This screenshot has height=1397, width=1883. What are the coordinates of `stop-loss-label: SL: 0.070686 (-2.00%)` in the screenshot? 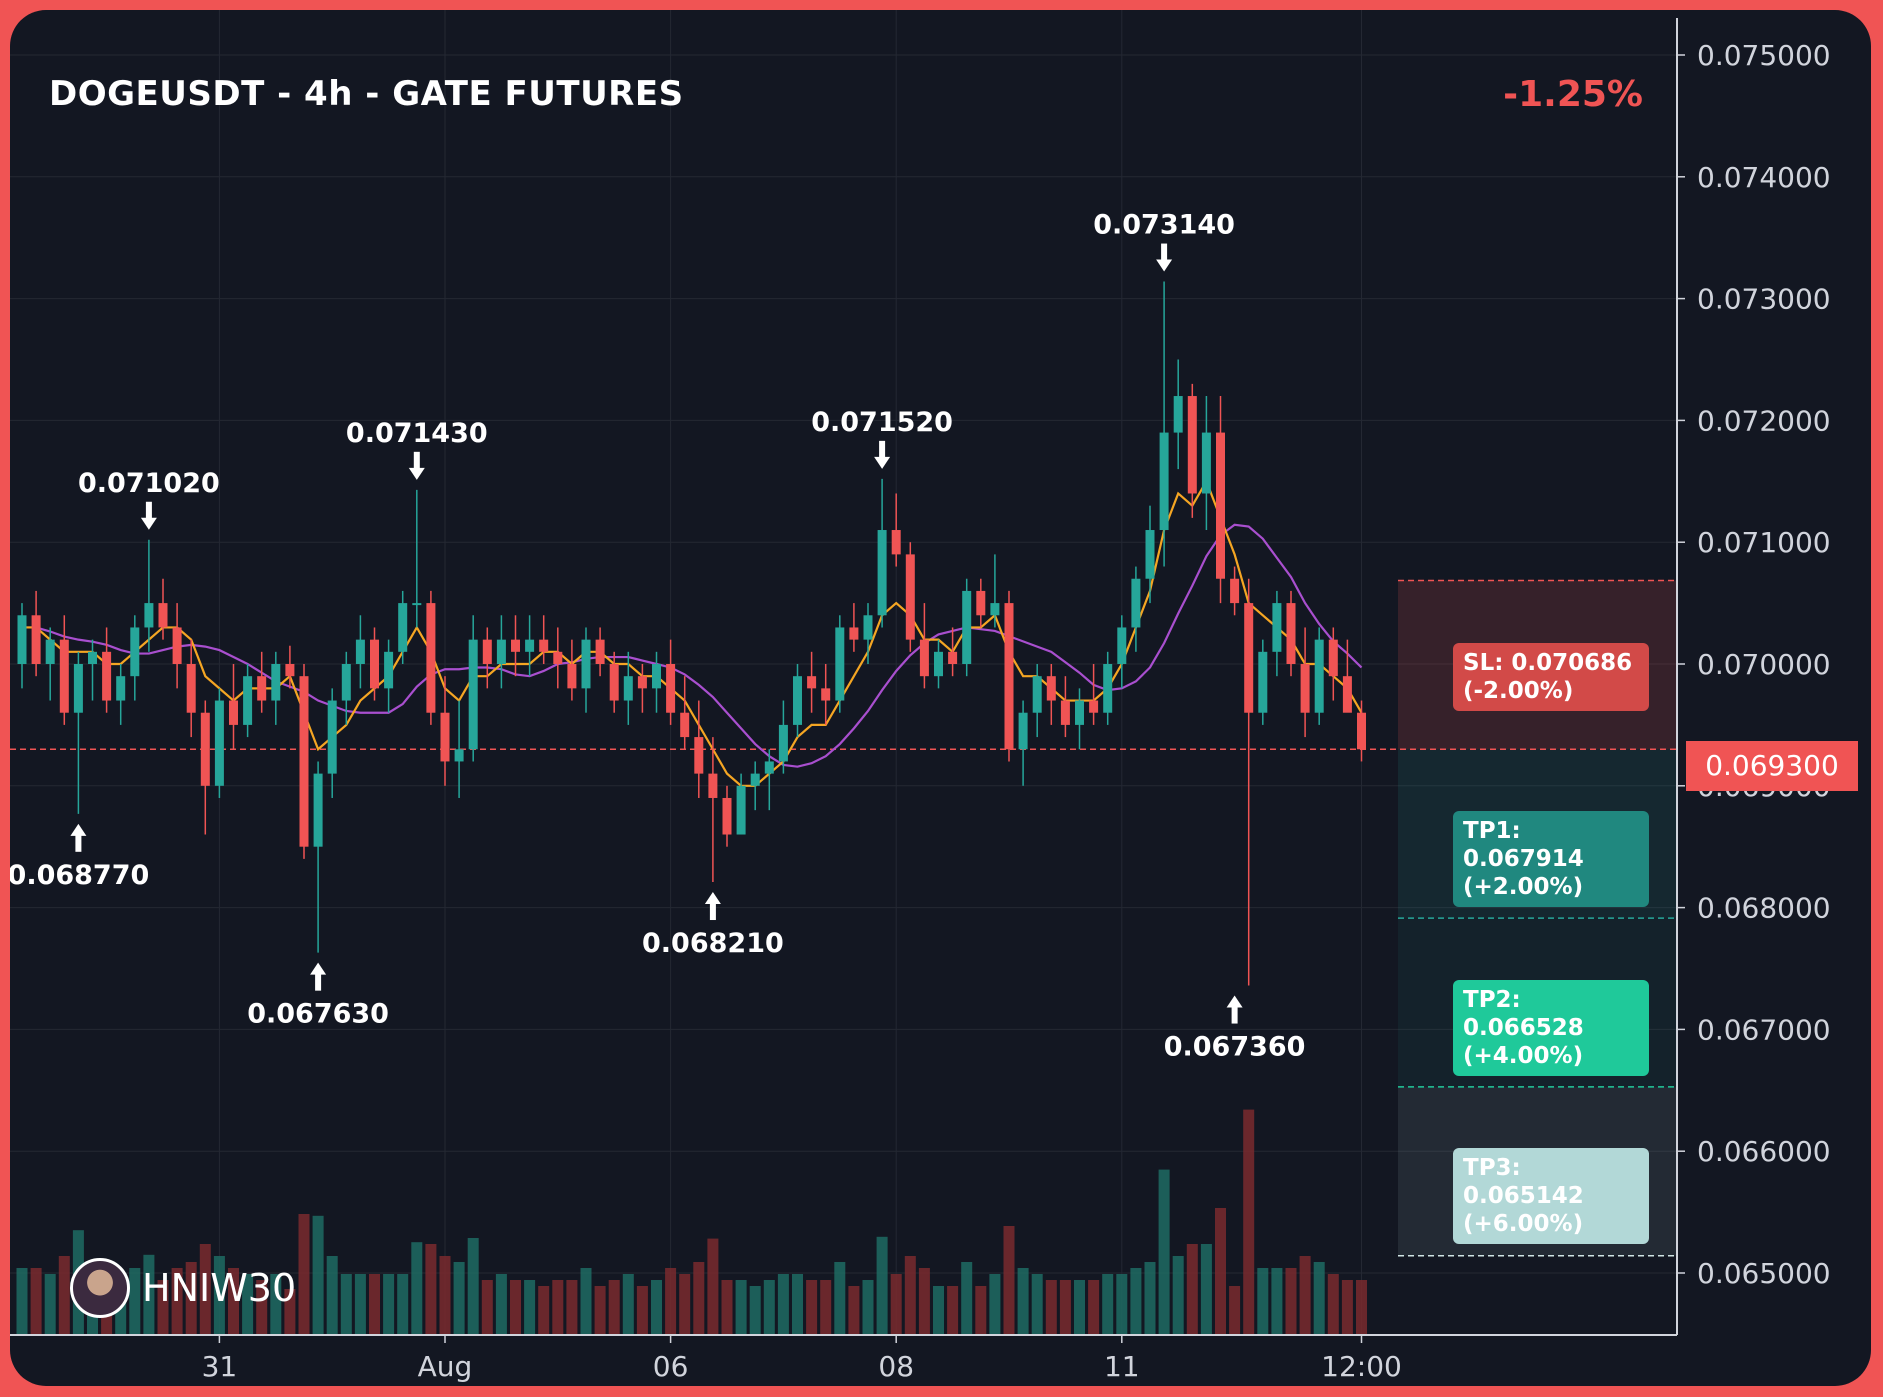 It's located at (1551, 677).